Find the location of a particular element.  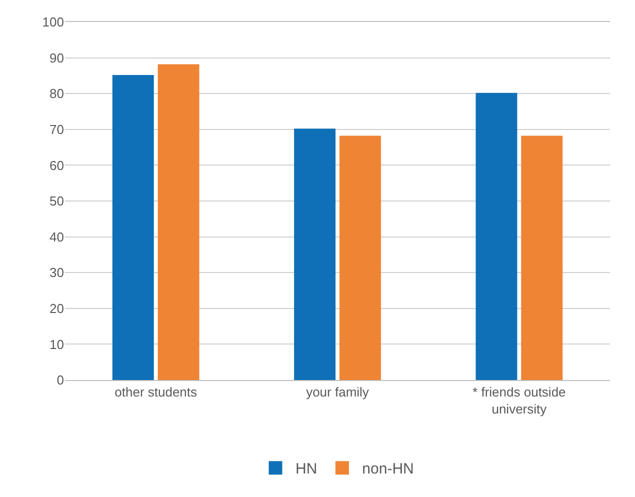

y-tick-label: 40 is located at coordinates (57, 236).